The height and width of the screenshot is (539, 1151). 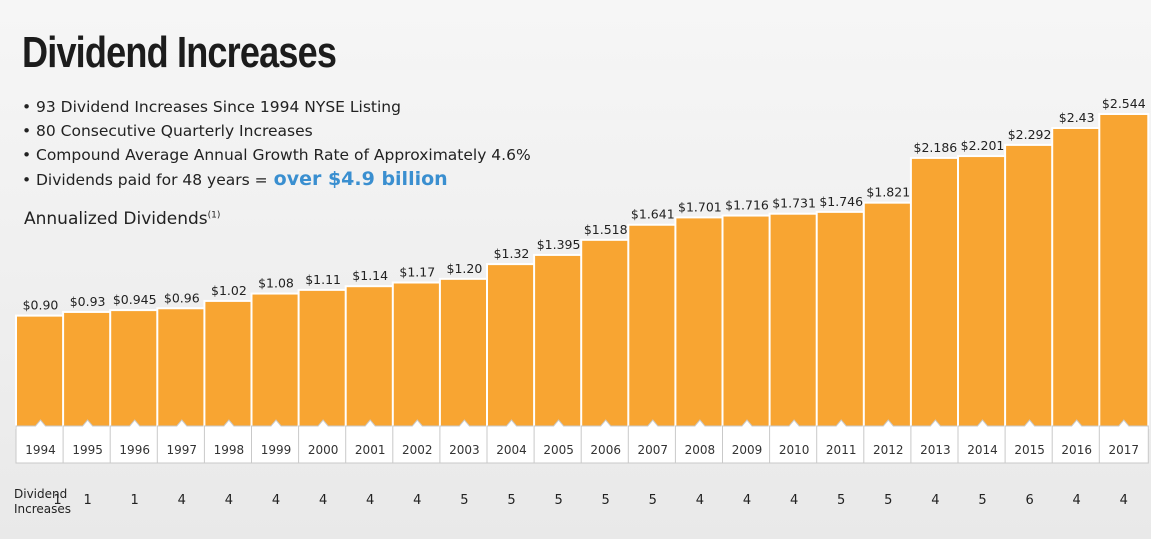 I want to click on value-label-2013: $2.186, so click(x=936, y=147).